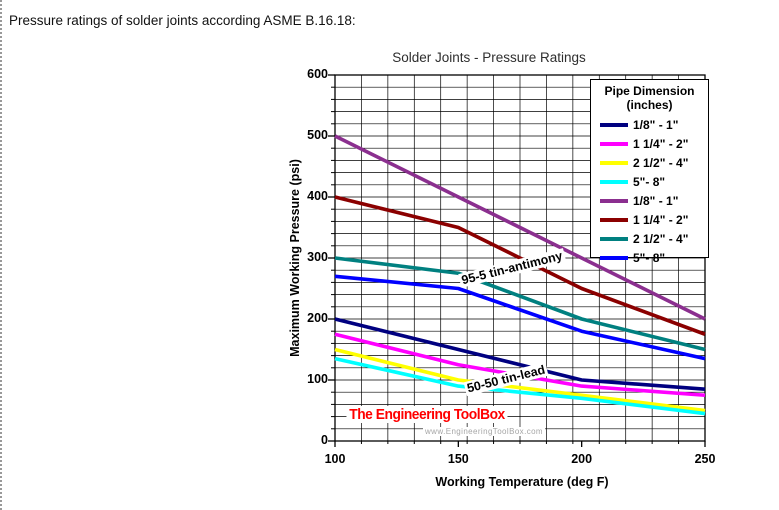 This screenshot has width=779, height=510. I want to click on chart-title: Solder Joints - Pressure Ratings, so click(489, 57).